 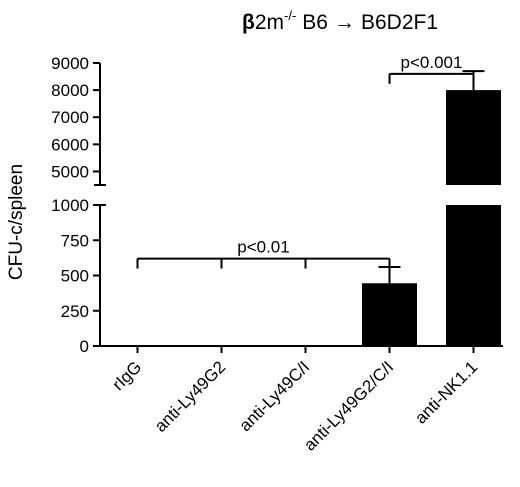 What do you see at coordinates (399, 22) in the screenshot?
I see `chart-title-recipient: B6D2F1` at bounding box center [399, 22].